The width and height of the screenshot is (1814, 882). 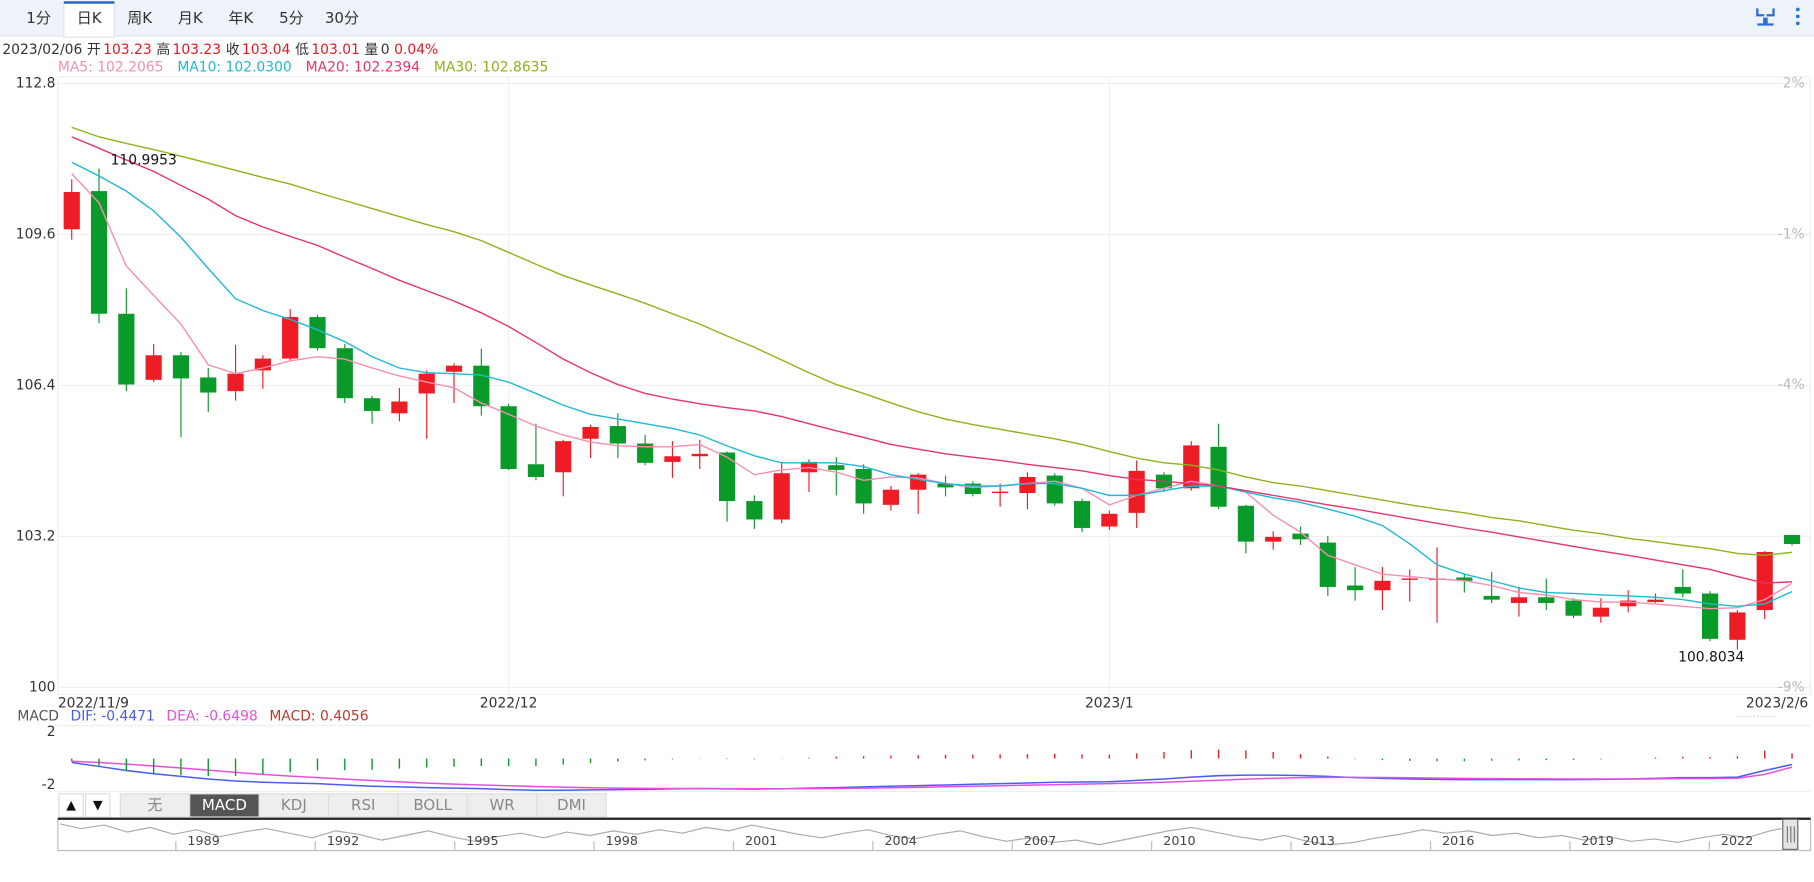 What do you see at coordinates (42, 687) in the screenshot?
I see `y-tick-label: 100` at bounding box center [42, 687].